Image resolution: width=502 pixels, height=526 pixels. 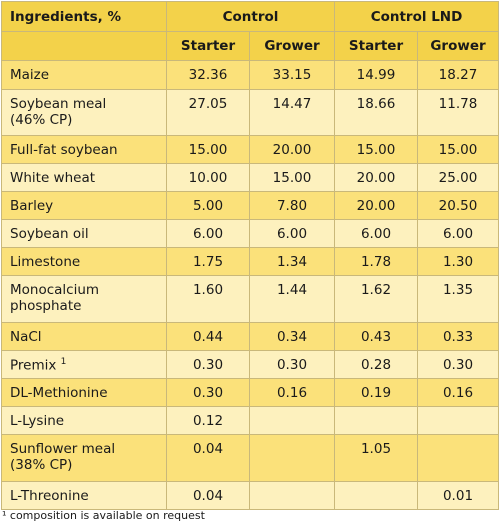 What do you see at coordinates (458, 299) in the screenshot?
I see `value-cell: 1.35` at bounding box center [458, 299].